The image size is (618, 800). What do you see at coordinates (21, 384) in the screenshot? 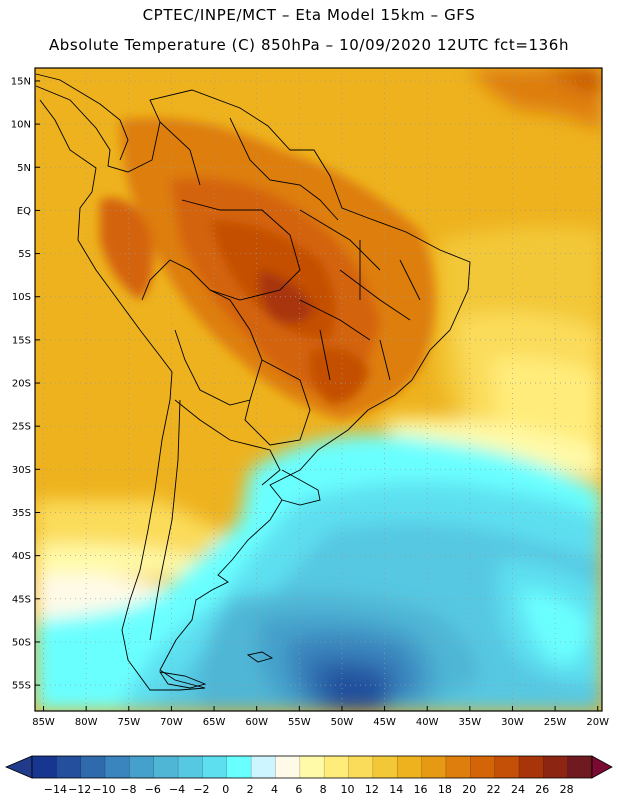
I see `lat-tick-label: 20S` at bounding box center [21, 384].